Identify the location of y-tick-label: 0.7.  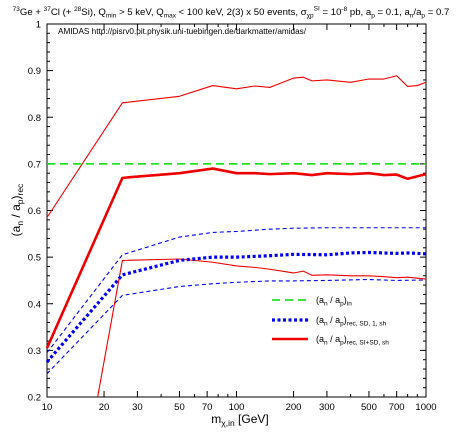
(34, 164).